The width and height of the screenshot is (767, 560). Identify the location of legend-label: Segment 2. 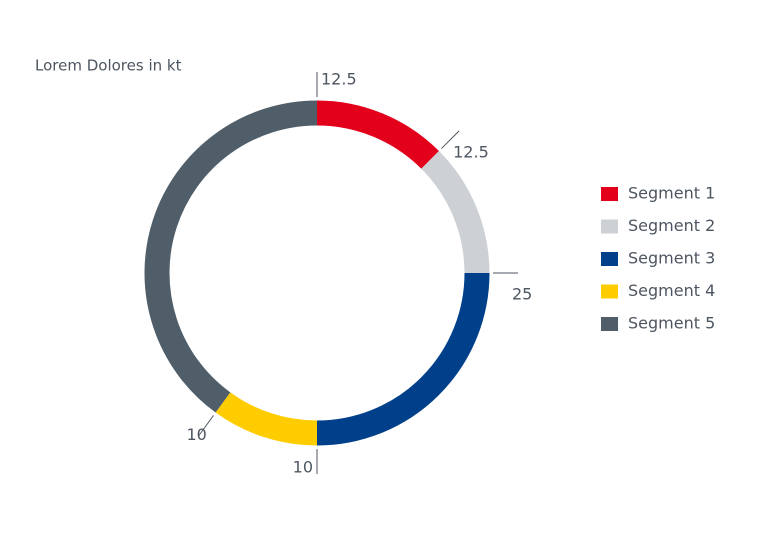
(671, 225).